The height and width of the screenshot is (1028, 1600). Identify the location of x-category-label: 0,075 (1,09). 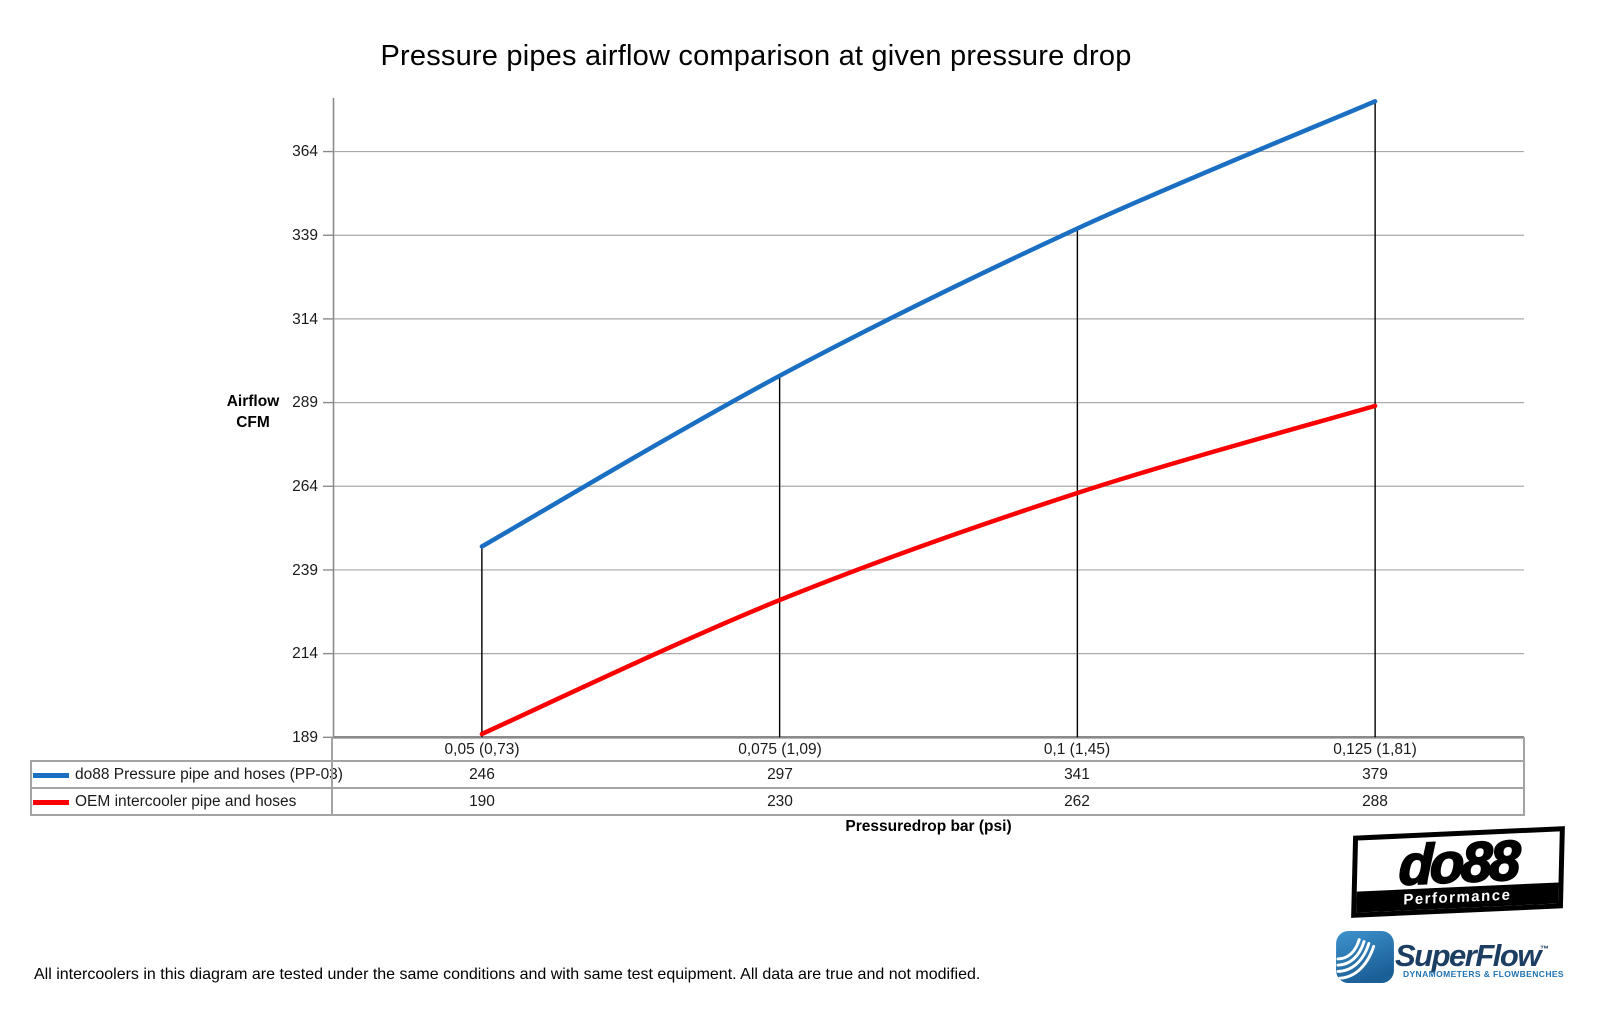
(780, 749).